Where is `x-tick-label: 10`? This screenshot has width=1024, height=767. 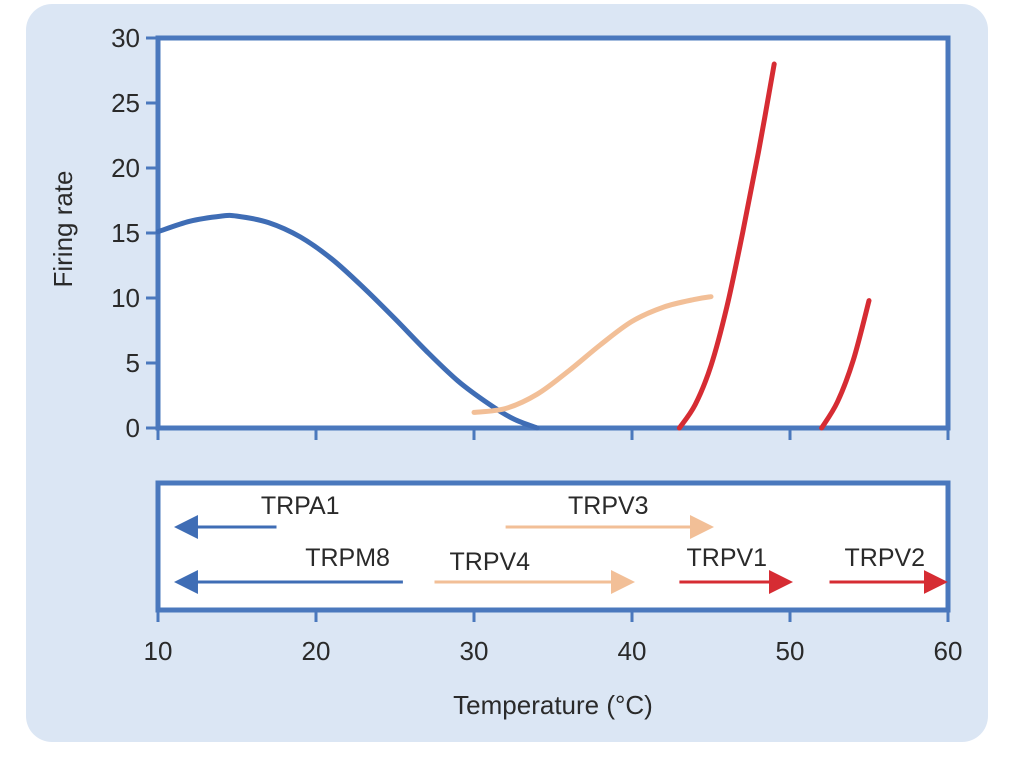
x-tick-label: 10 is located at coordinates (158, 651).